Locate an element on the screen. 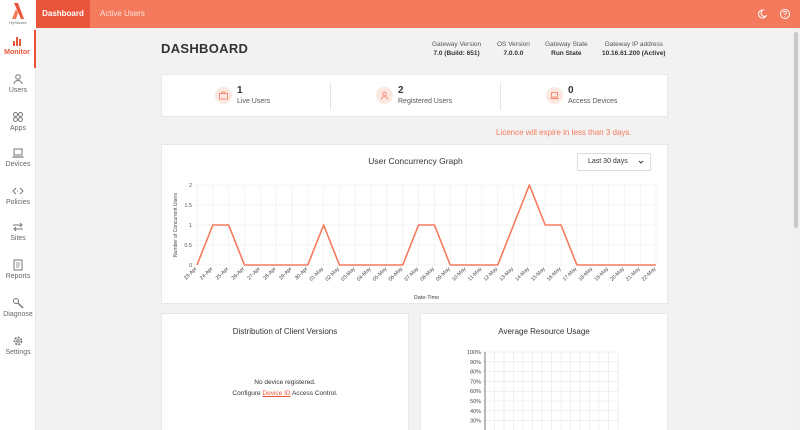  chevron-down-icon is located at coordinates (641, 165).